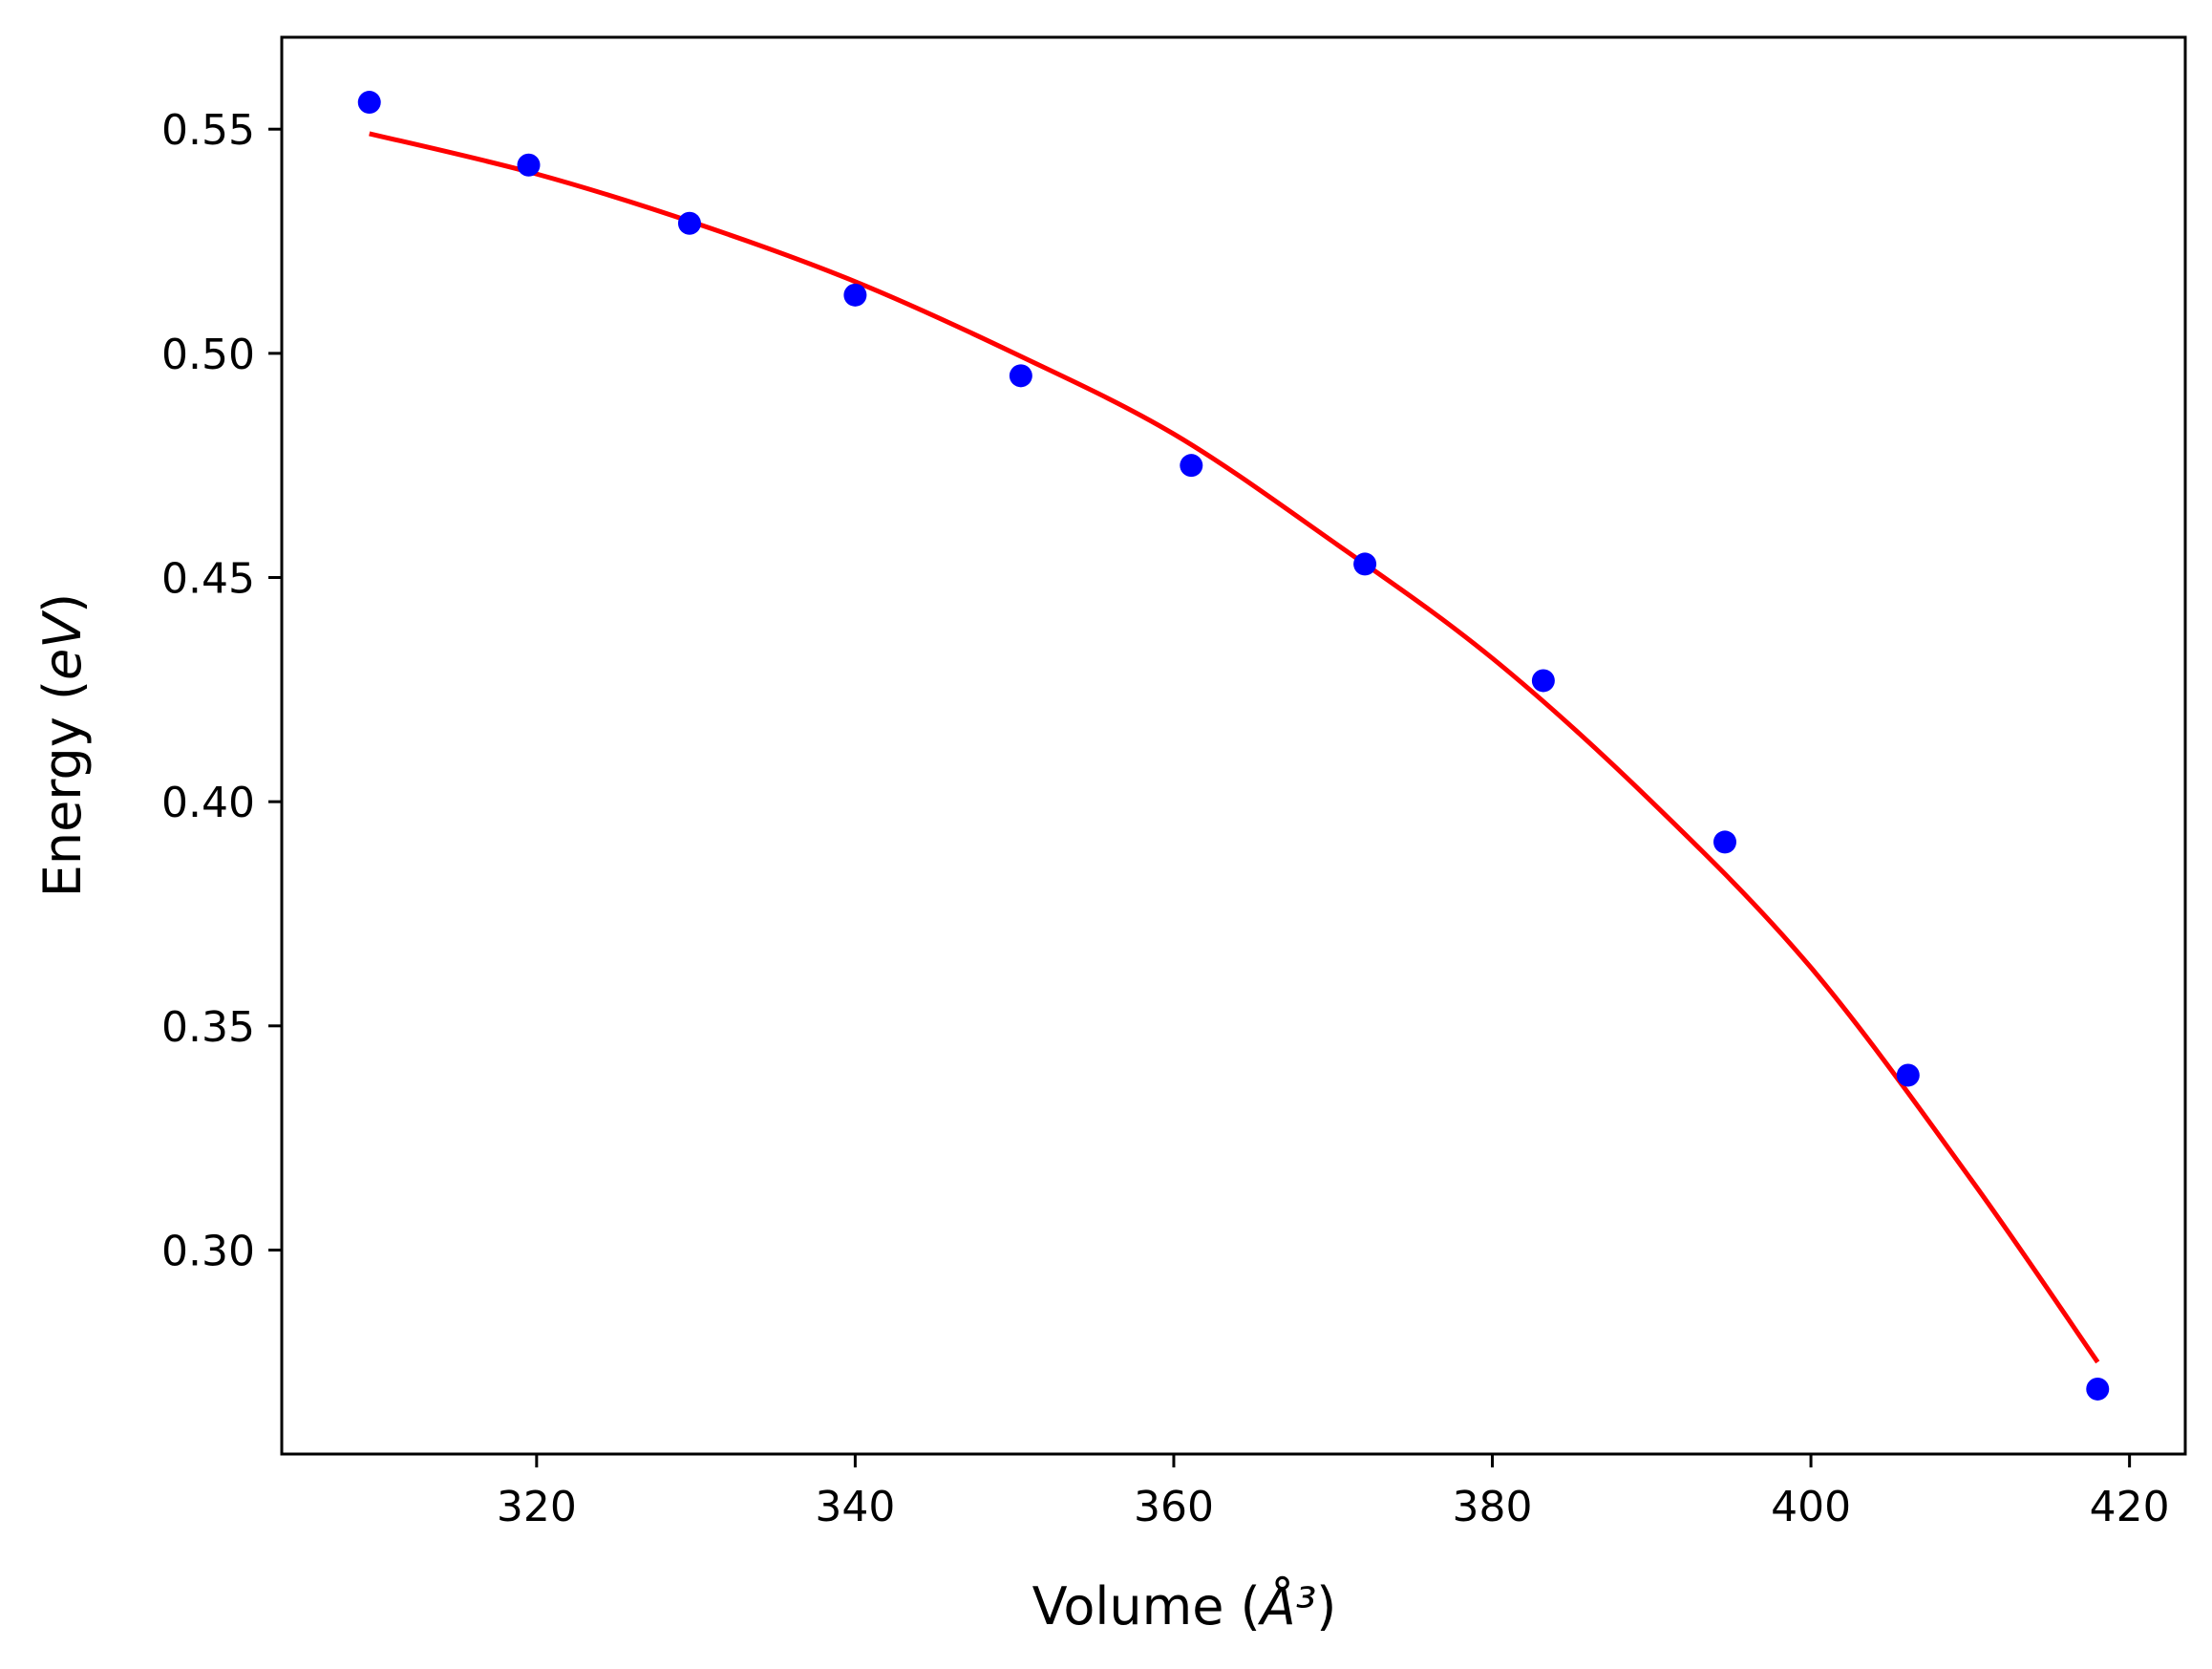  Describe the element at coordinates (208, 1251) in the screenshot. I see `y-tick-label: 0.30` at that location.